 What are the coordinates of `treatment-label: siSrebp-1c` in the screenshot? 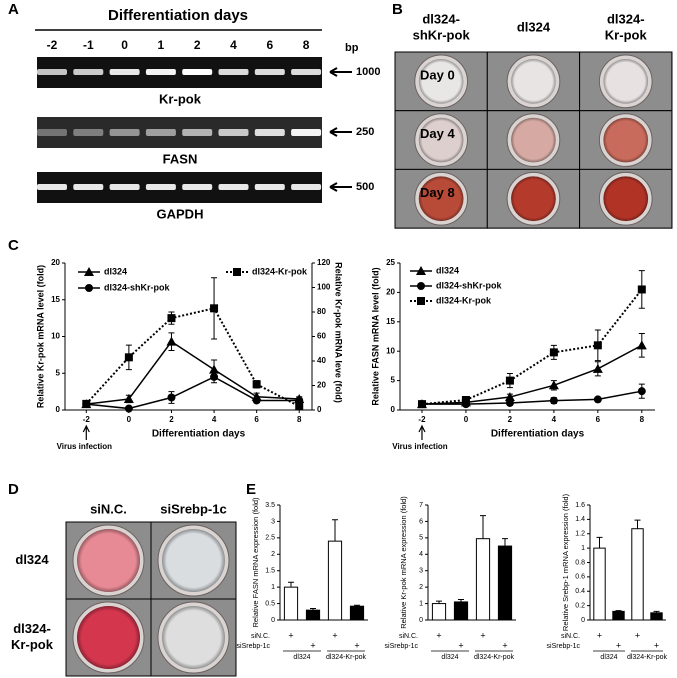 It's located at (254, 646).